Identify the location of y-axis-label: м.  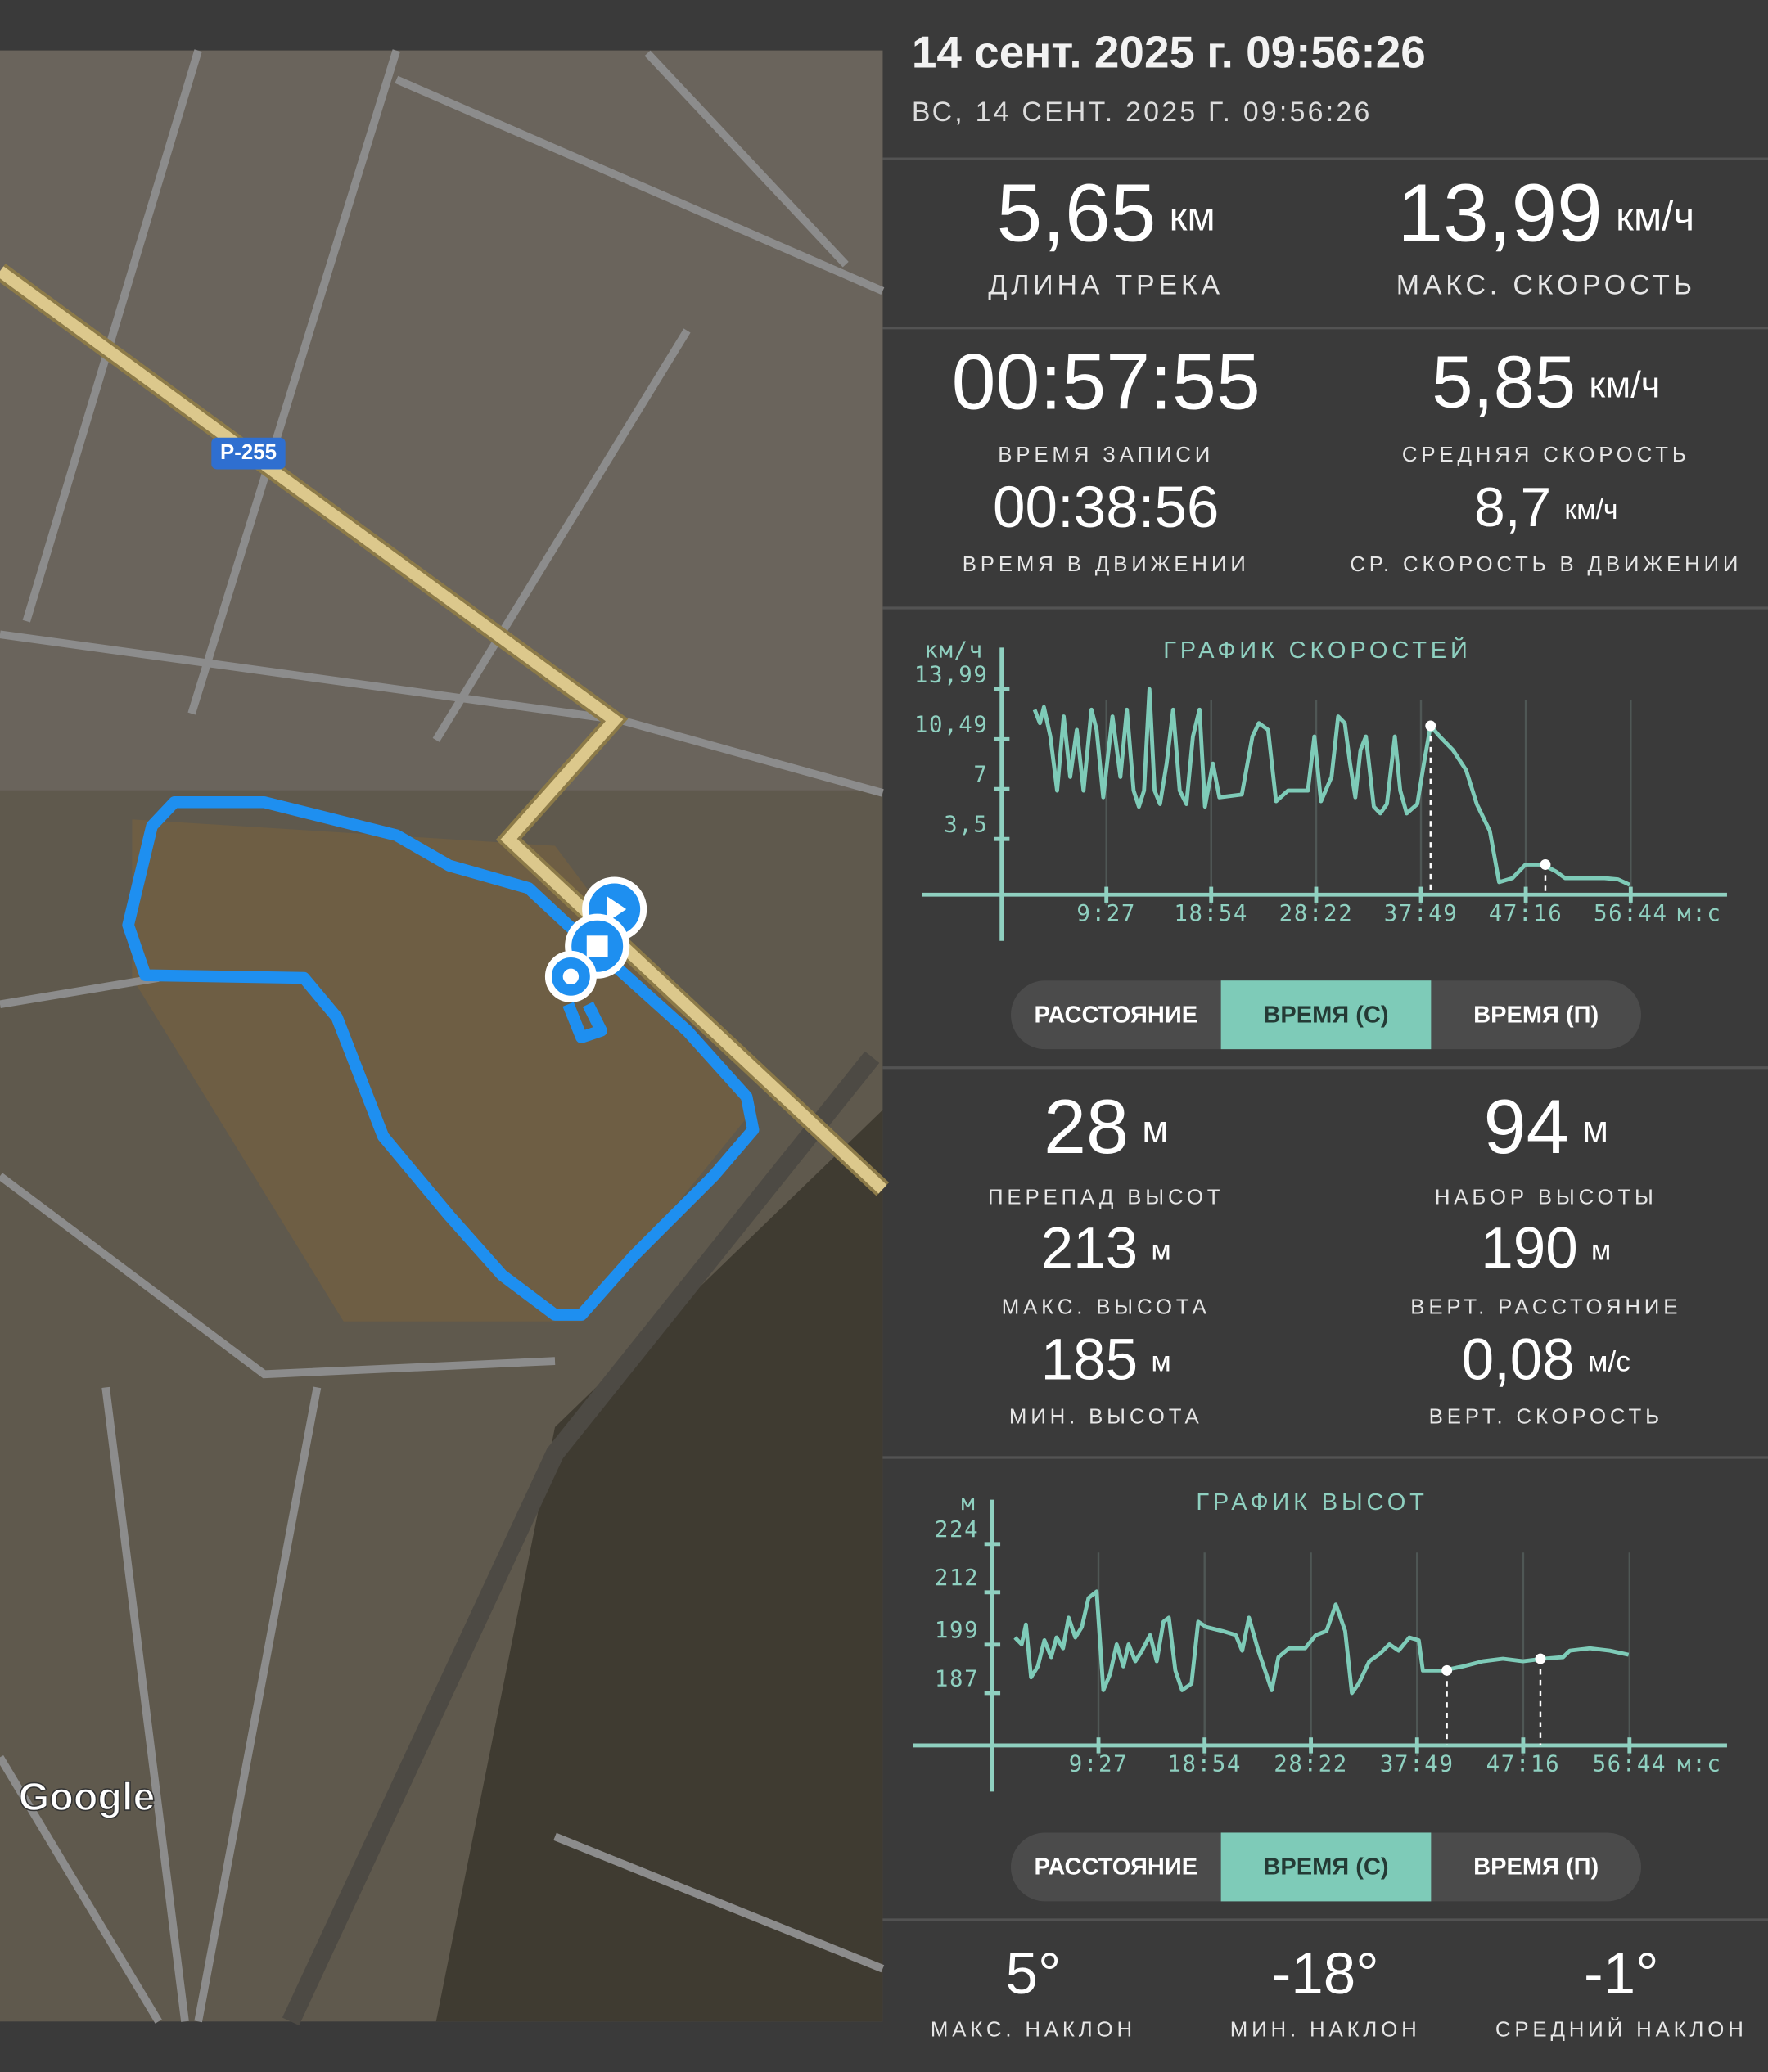
(968, 1503).